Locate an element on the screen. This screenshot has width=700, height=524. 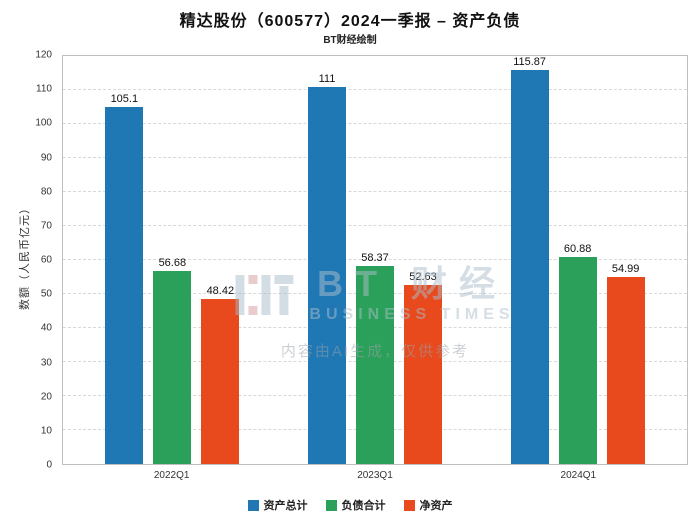
legend-item-equity: 净资产 is located at coordinates (428, 505).